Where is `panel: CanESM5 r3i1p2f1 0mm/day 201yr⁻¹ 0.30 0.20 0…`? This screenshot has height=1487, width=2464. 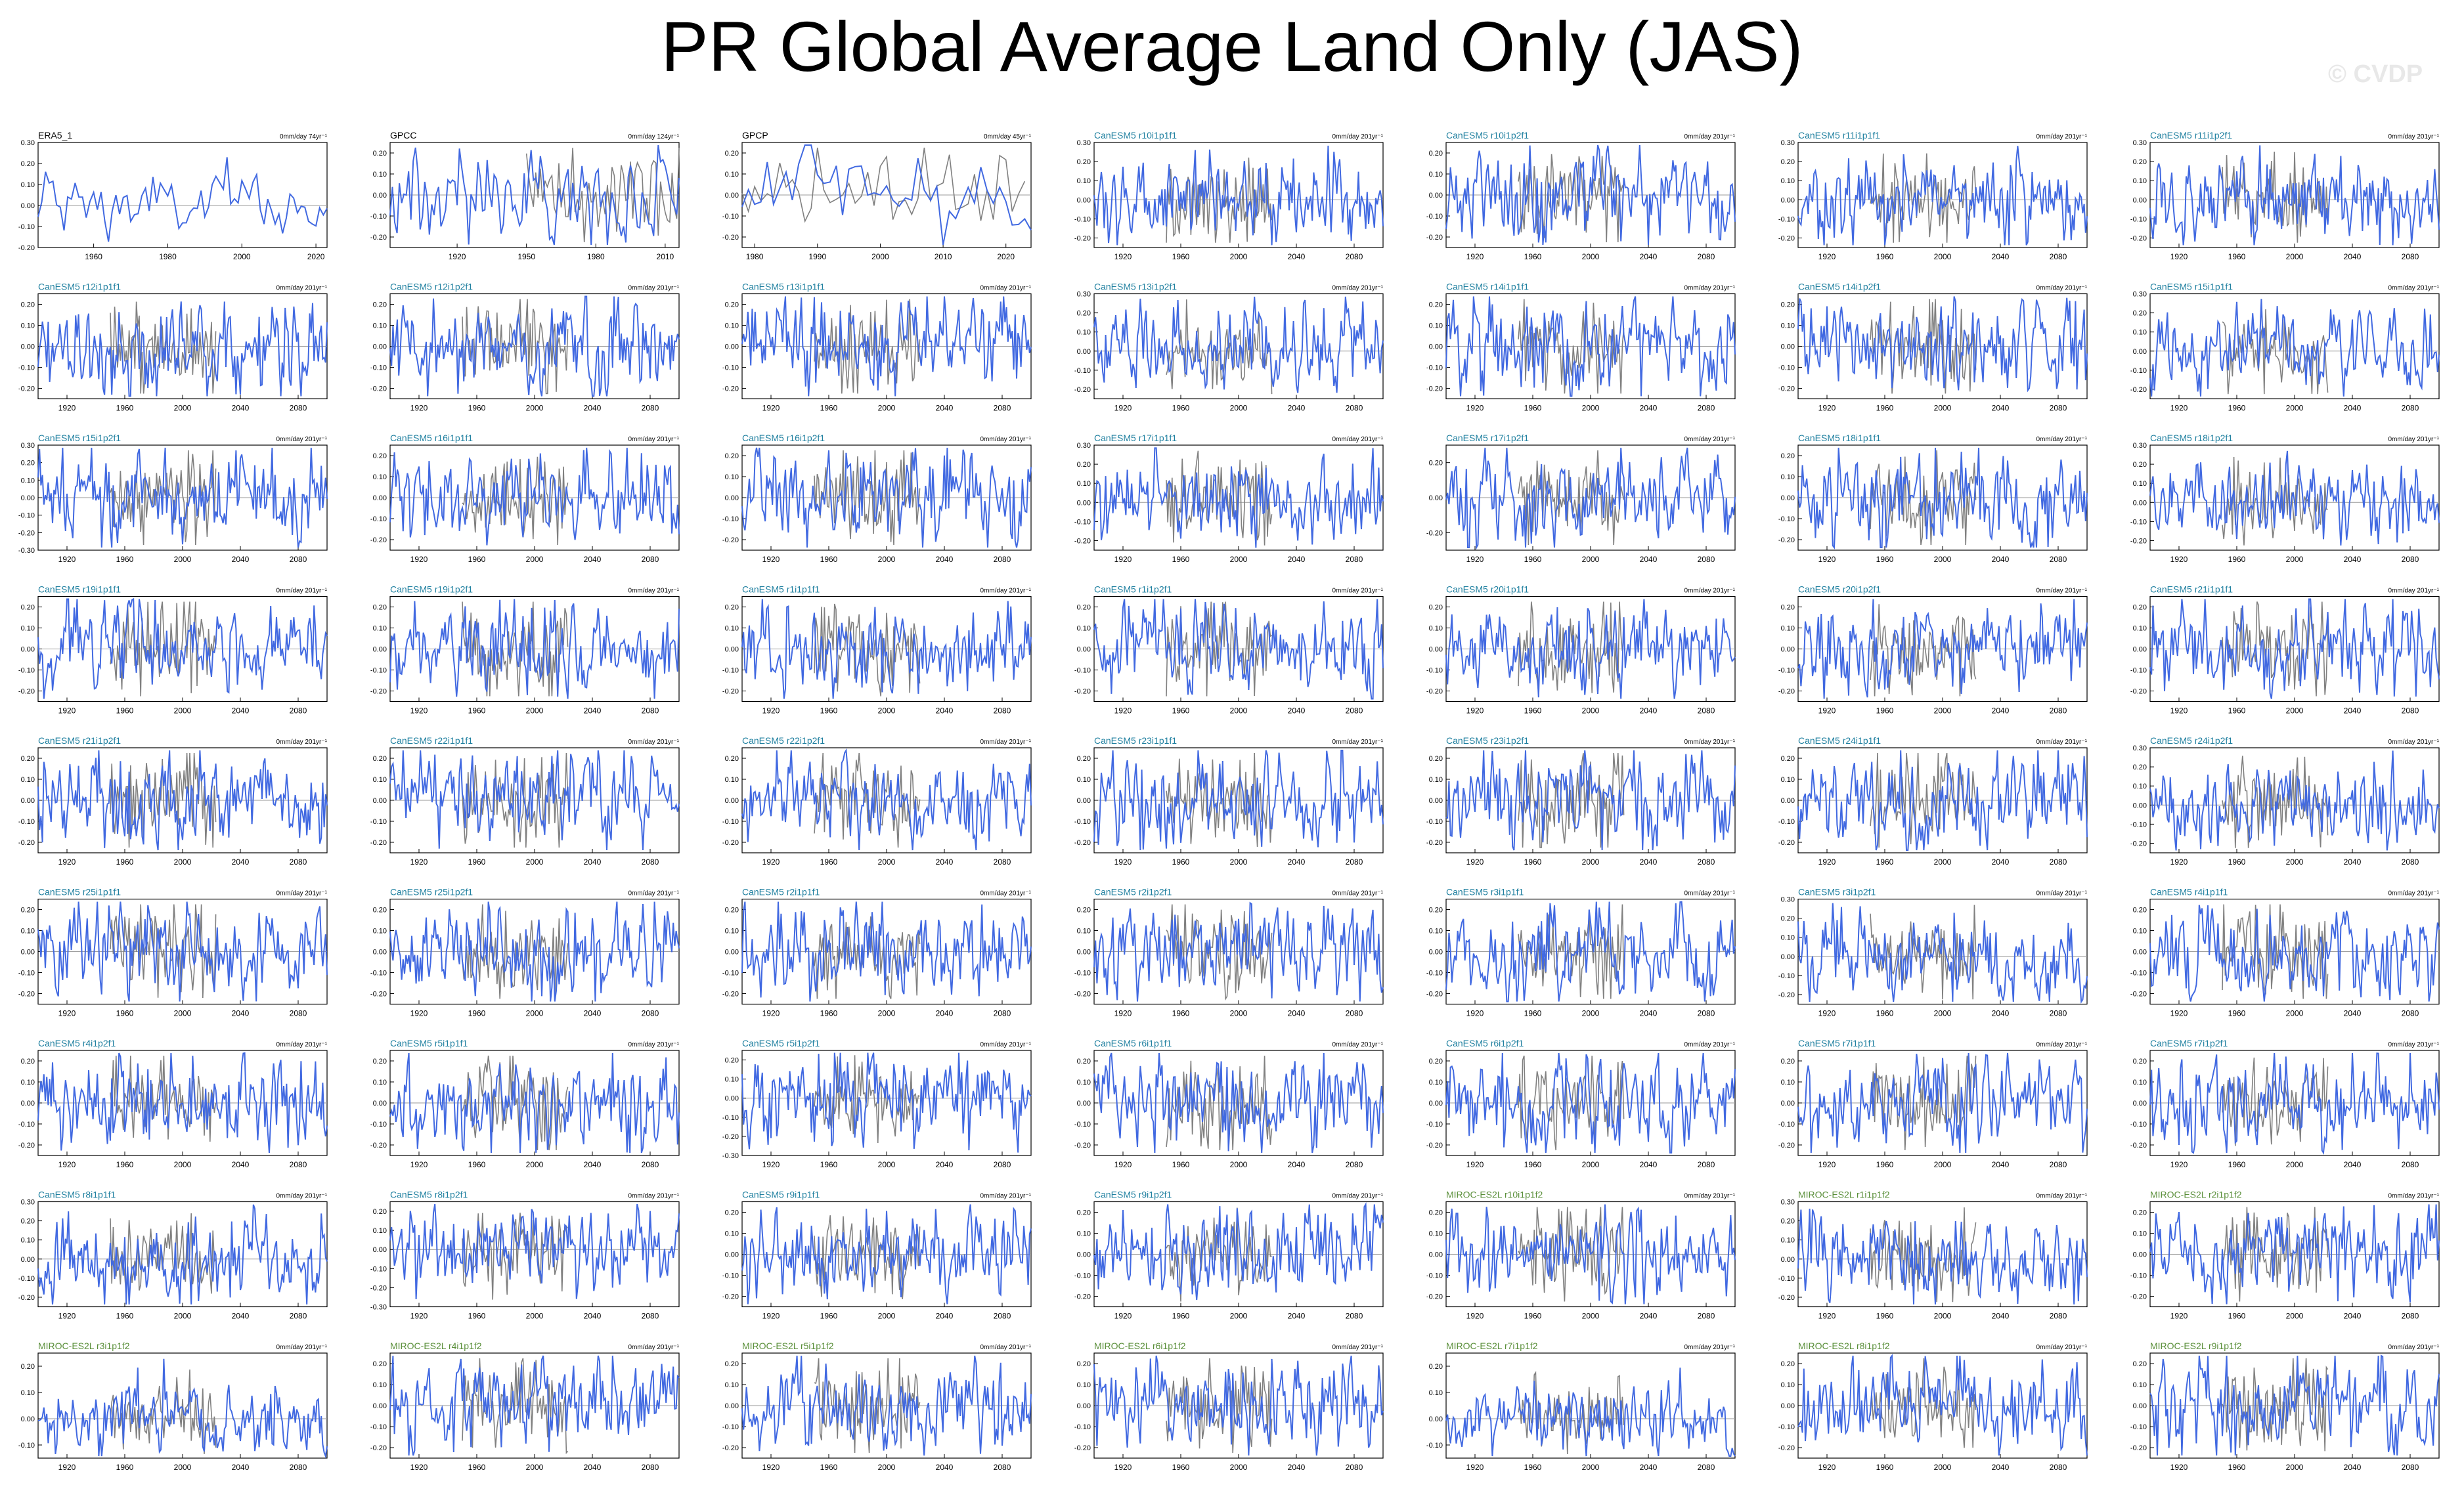
panel: CanESM5 r3i1p2f1 0mm/day 201yr⁻¹ 0.30 0.20 0… is located at coordinates (1933, 952).